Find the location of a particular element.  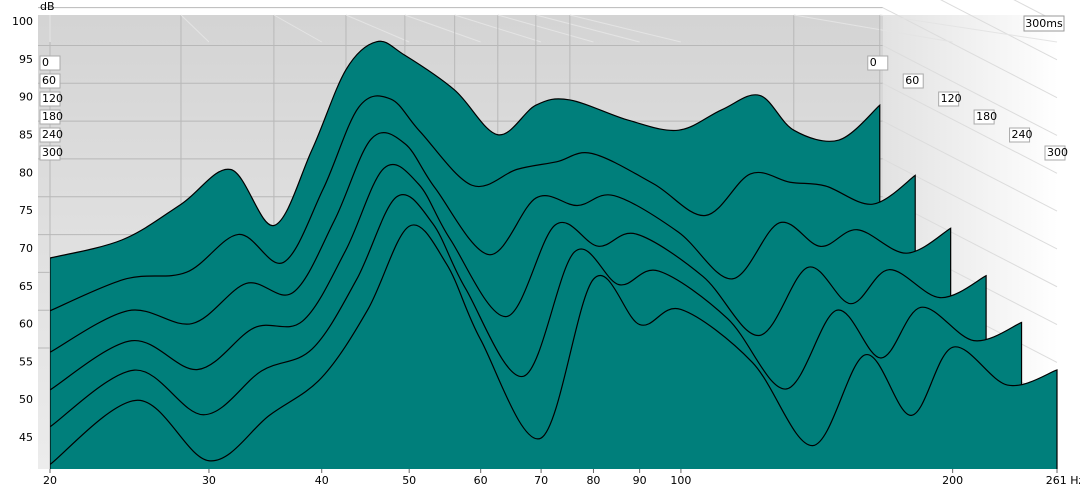

y-tick-label: 70 is located at coordinates (26, 248).